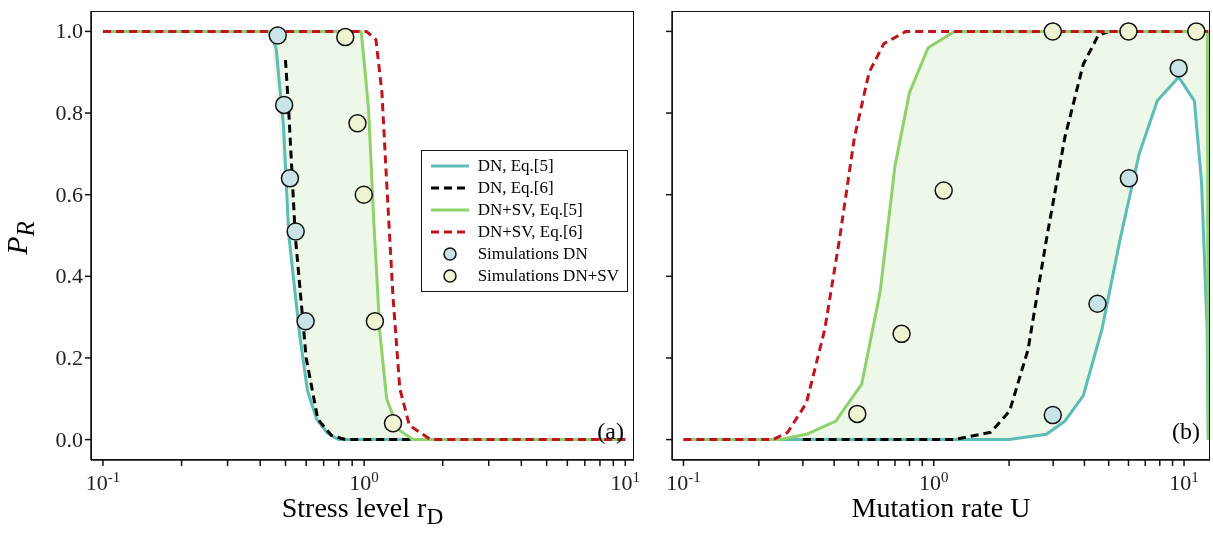 The image size is (1213, 536). I want to click on y-tick-label: 1.0, so click(69, 31).